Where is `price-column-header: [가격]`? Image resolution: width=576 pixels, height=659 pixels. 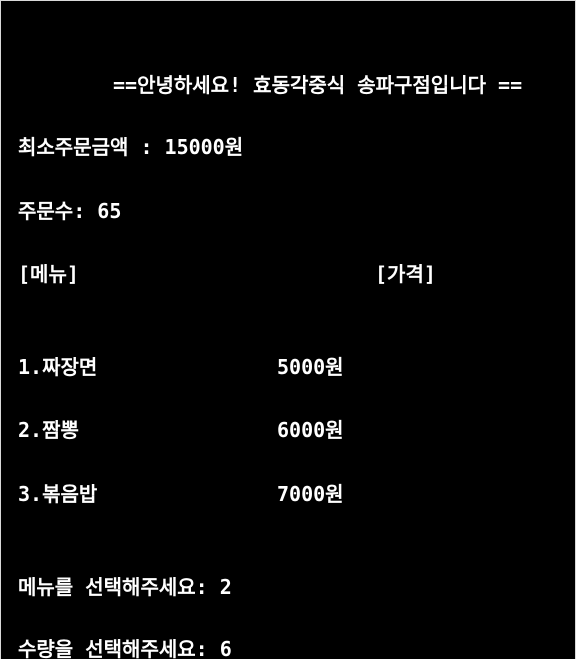
price-column-header: [가격] is located at coordinates (405, 274).